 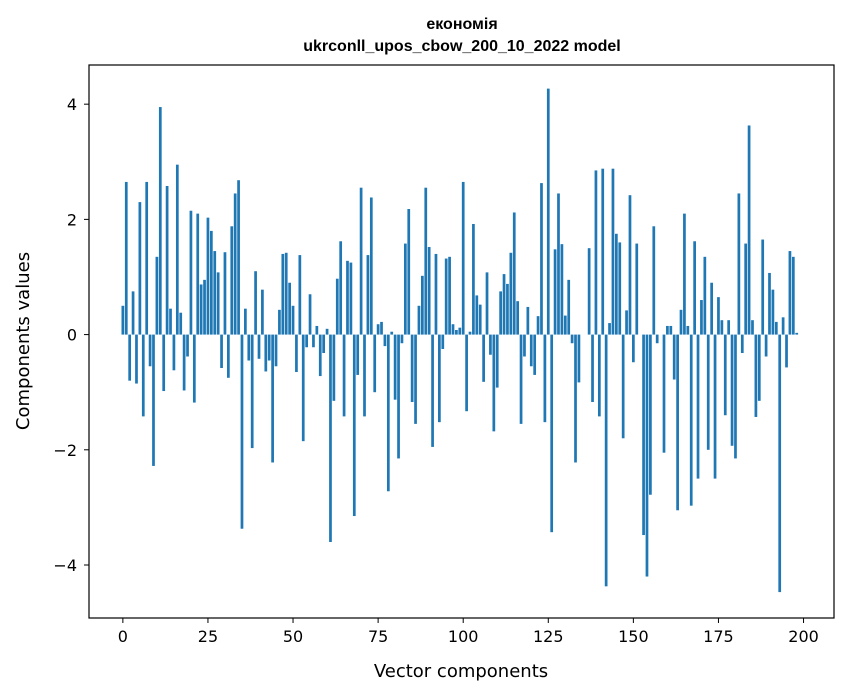 I want to click on chart-subtitle: ukrconll_upos_cbow_200_10_2022 model, so click(x=461, y=46).